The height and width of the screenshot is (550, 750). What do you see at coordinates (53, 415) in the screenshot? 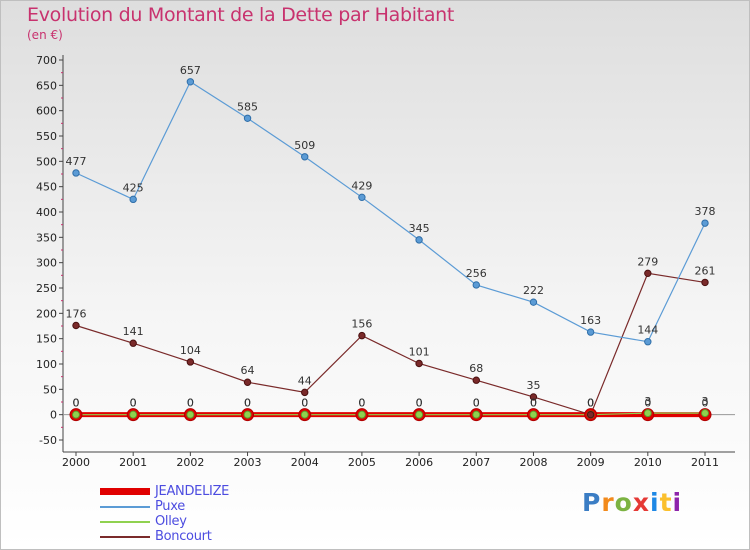
I see `y-tick-label: 0` at bounding box center [53, 415].